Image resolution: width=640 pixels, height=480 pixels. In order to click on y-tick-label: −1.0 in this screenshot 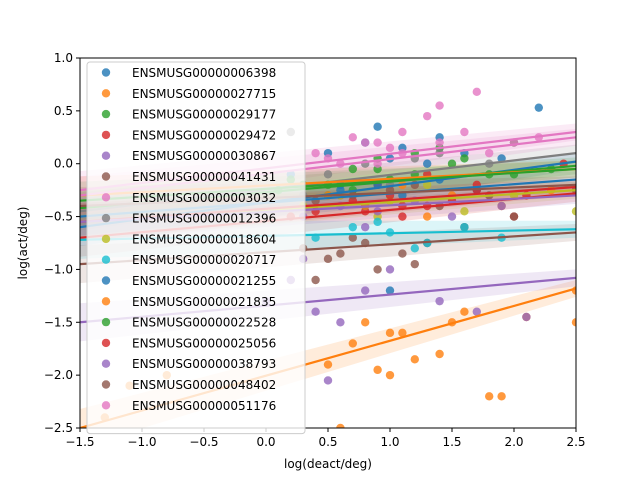, I will do `click(58, 269)`.